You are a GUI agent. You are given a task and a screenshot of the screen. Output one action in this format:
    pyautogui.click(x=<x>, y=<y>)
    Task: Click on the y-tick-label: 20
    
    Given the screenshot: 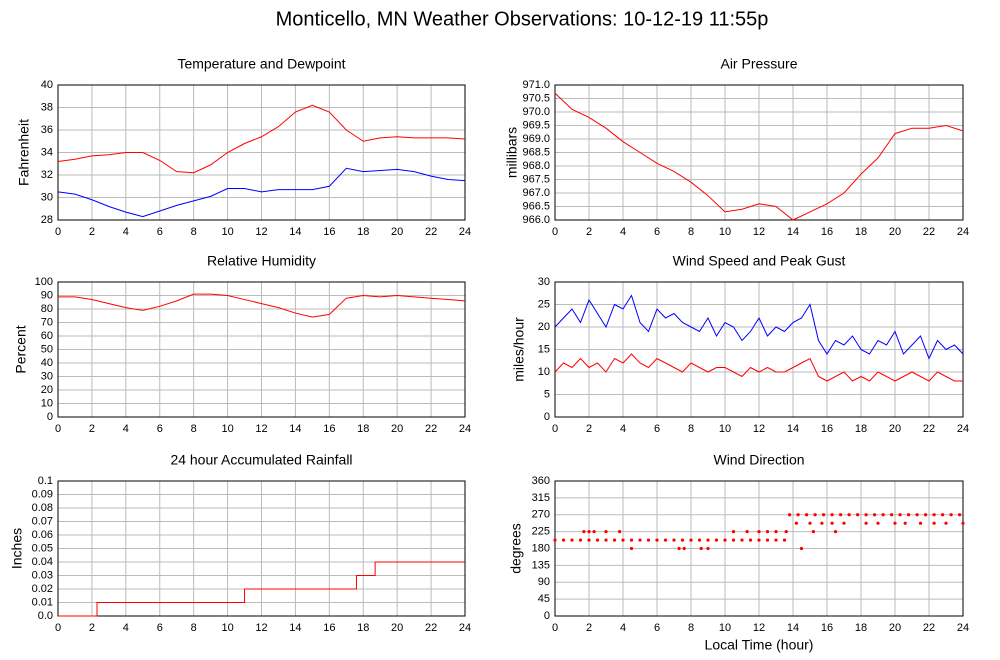 What is the action you would take?
    pyautogui.click(x=544, y=327)
    